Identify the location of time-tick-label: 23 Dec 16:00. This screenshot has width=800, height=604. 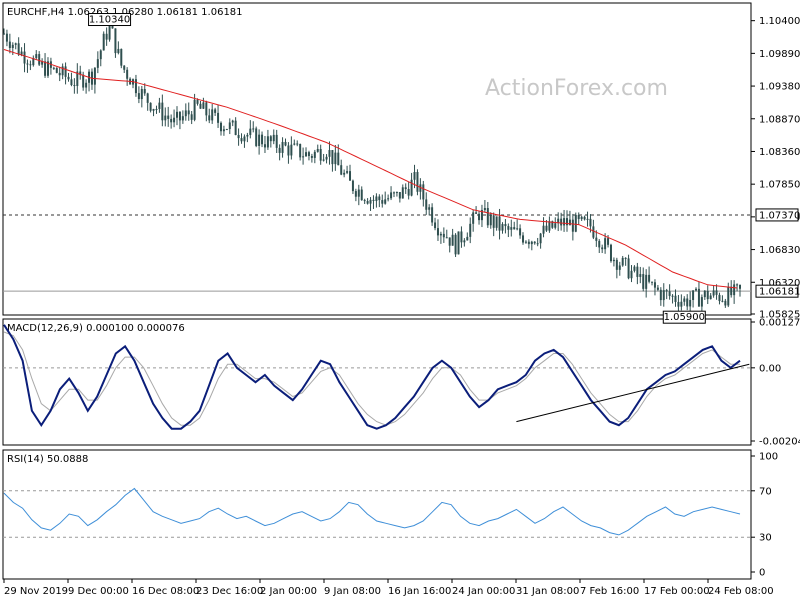
(229, 591).